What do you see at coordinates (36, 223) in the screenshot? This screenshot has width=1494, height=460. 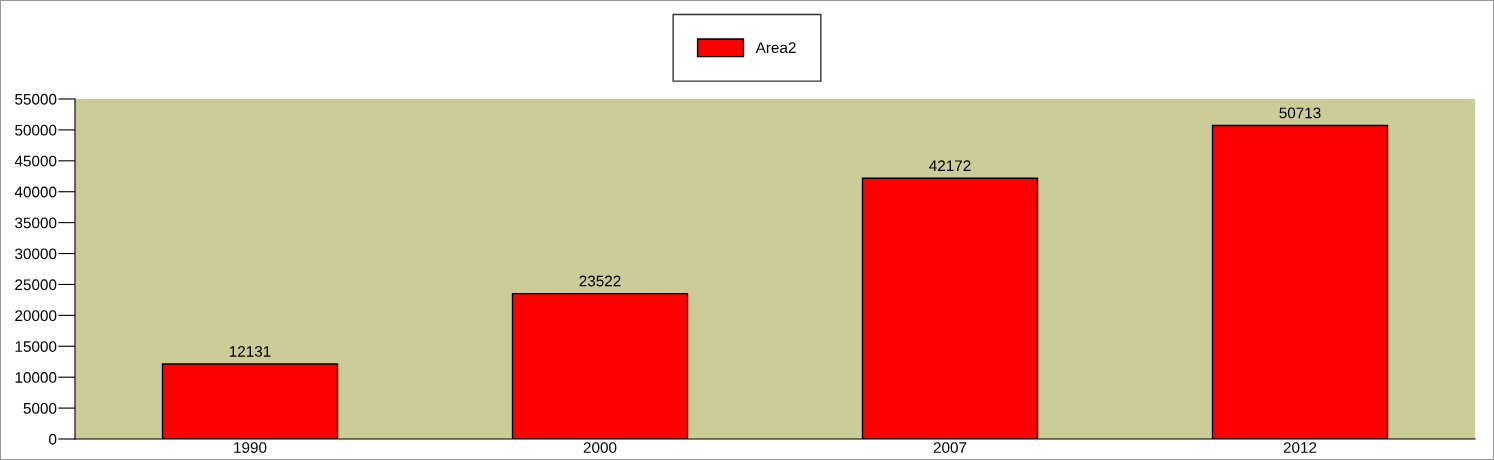 I see `y-tick-label: 35000` at bounding box center [36, 223].